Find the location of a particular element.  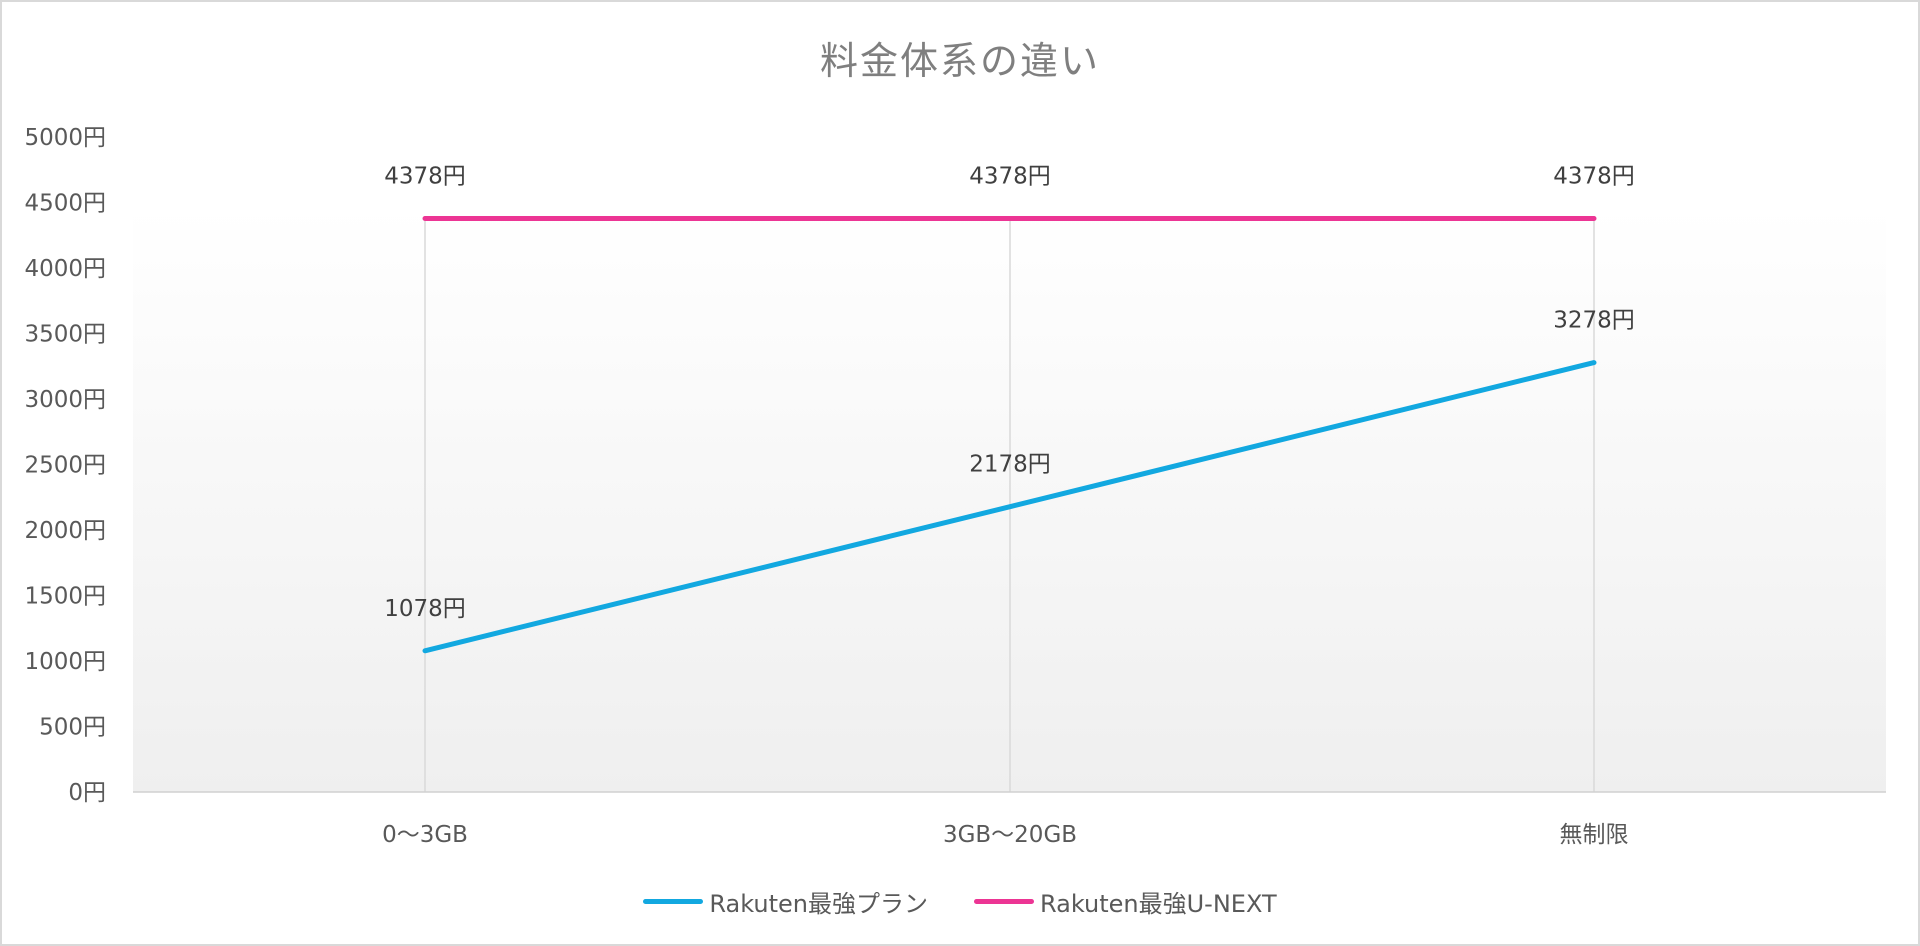

y-tick-label: 2000円 is located at coordinates (65, 531).